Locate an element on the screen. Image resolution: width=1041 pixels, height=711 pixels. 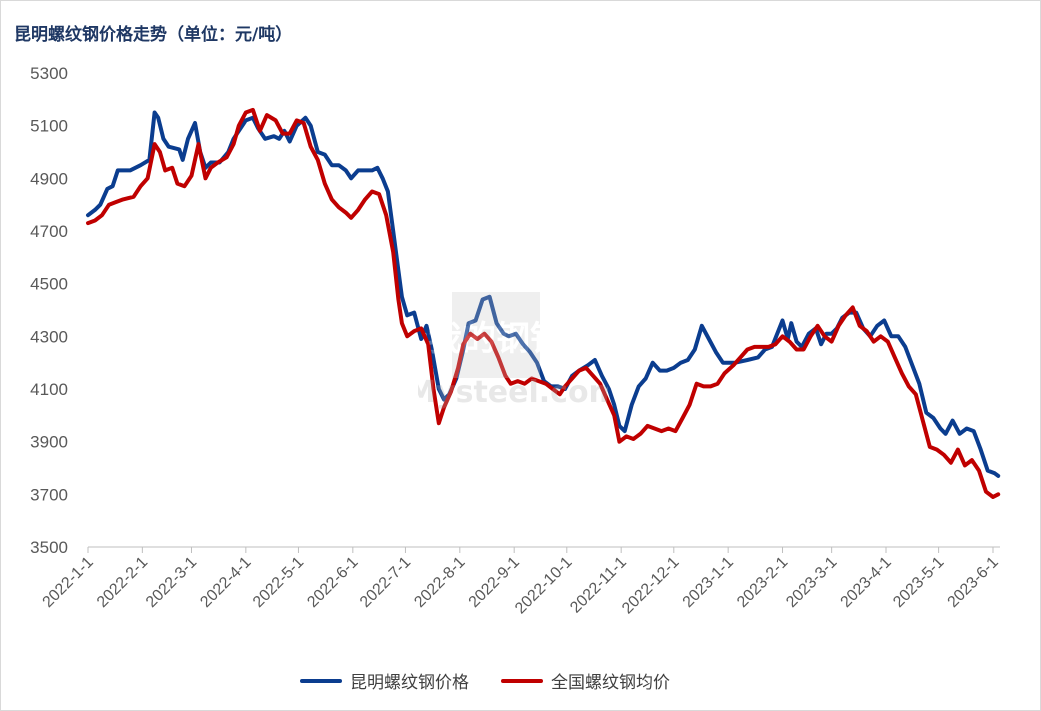
x-tick-label: 2022-3-1 is located at coordinates (171, 582).